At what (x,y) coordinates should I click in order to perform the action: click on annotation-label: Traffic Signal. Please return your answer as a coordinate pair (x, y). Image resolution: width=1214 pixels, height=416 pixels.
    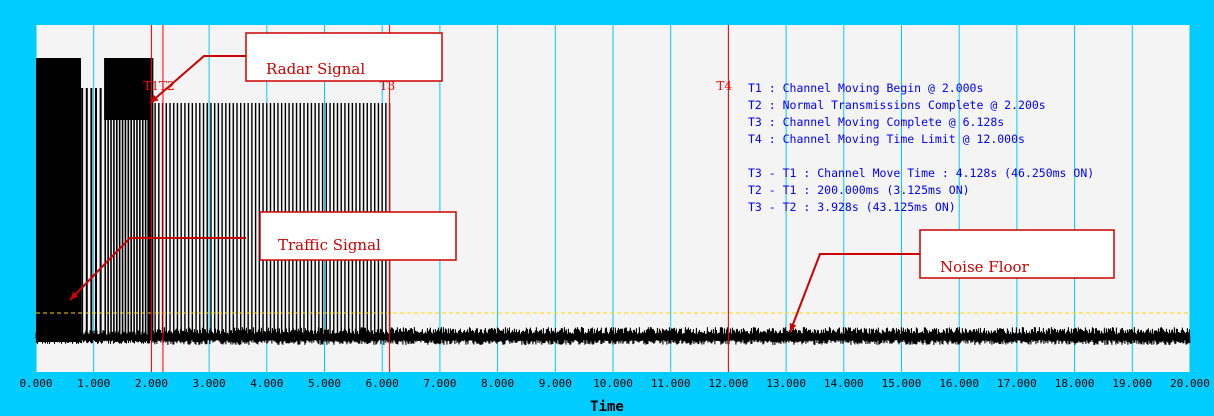
    Looking at the image, I should click on (329, 245).